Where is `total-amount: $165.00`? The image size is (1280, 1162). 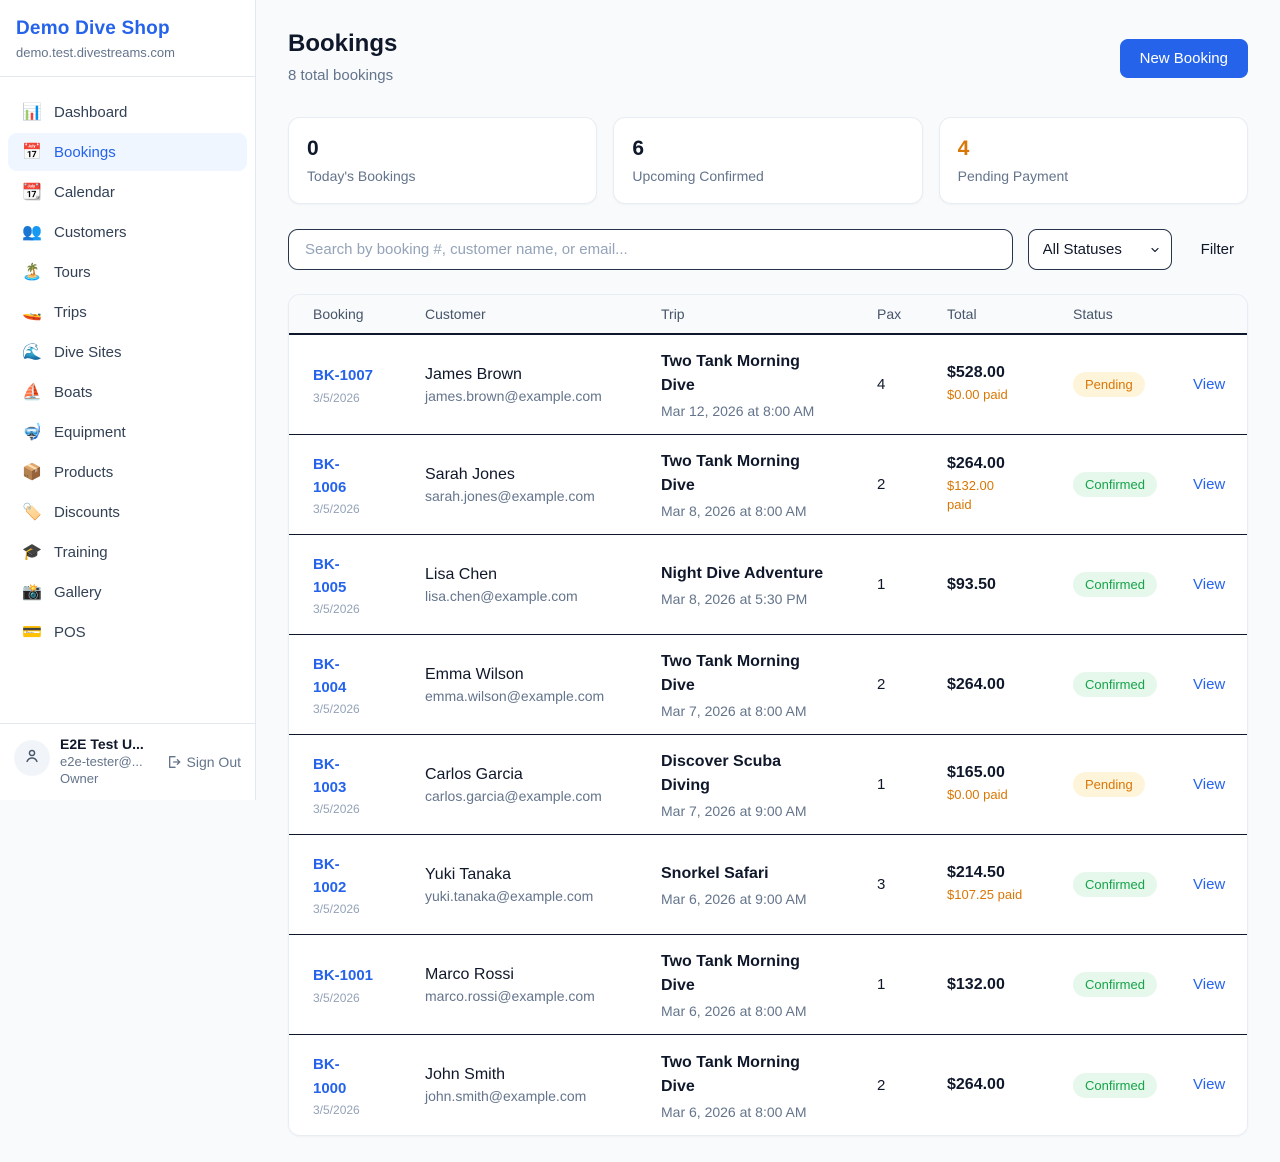
total-amount: $165.00 is located at coordinates (976, 773).